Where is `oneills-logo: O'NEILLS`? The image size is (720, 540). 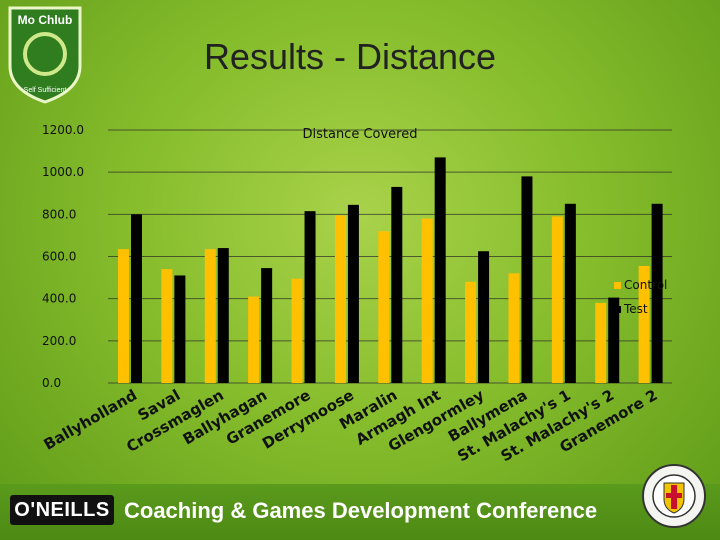
oneills-logo: O'NEILLS is located at coordinates (62, 510).